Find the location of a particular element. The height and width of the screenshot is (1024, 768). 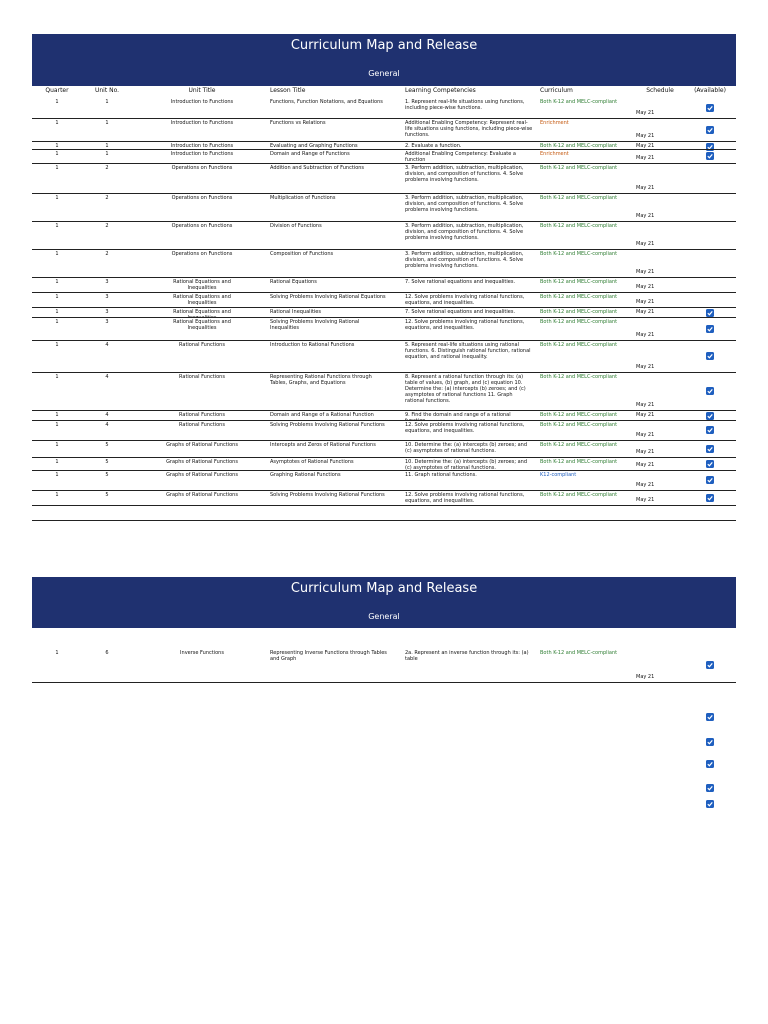

unit-title: Inverse Functions is located at coordinates (202, 653).